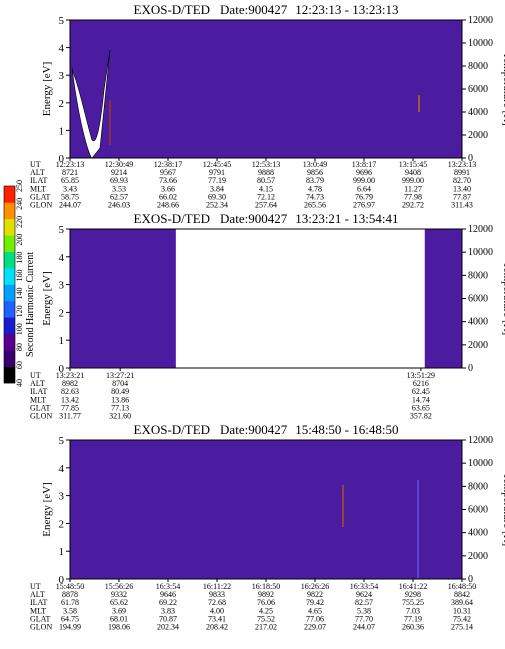 The height and width of the screenshot is (649, 505). I want to click on footer-cell: 8991, so click(462, 172).